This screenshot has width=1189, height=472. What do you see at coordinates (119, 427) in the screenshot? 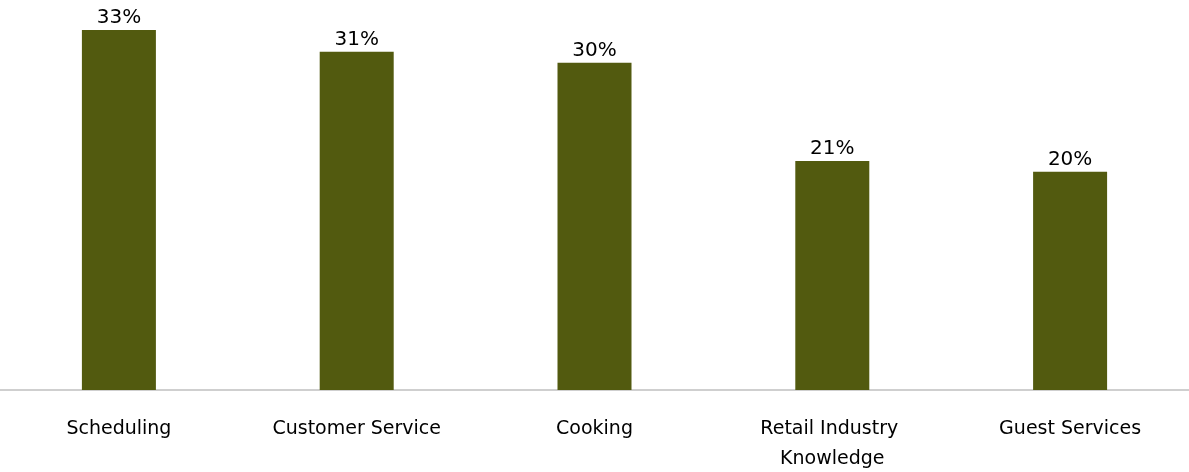
I see `x-tick-label: Scheduling` at bounding box center [119, 427].